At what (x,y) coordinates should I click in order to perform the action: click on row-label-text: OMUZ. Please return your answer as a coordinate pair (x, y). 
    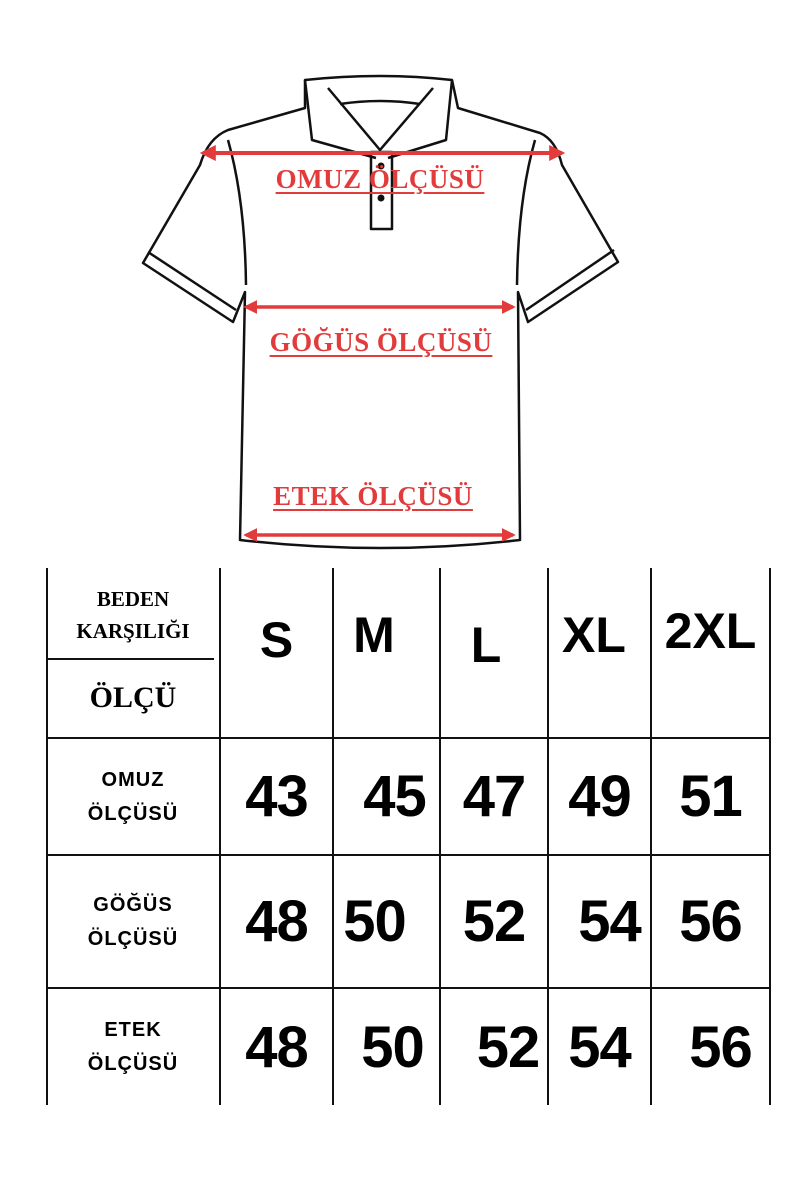
    Looking at the image, I should click on (133, 779).